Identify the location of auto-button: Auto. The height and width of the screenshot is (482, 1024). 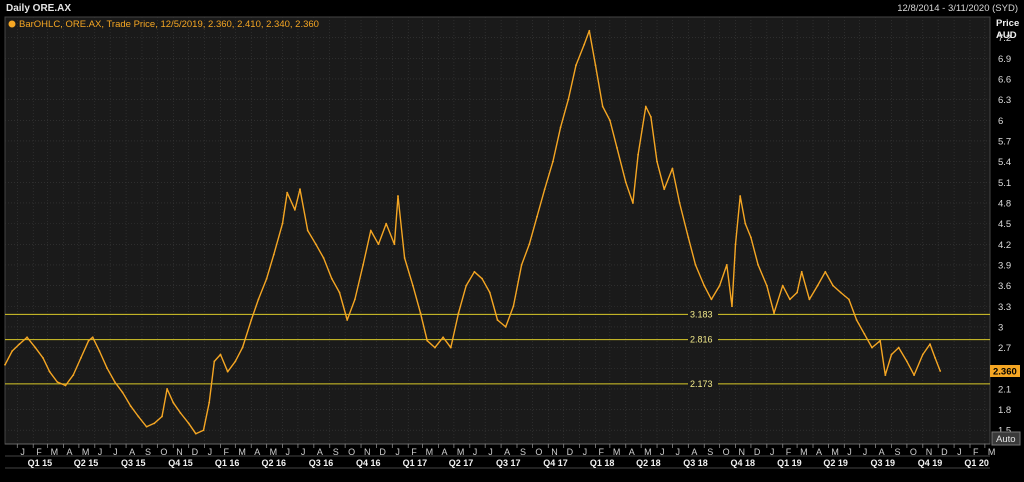
(1006, 438).